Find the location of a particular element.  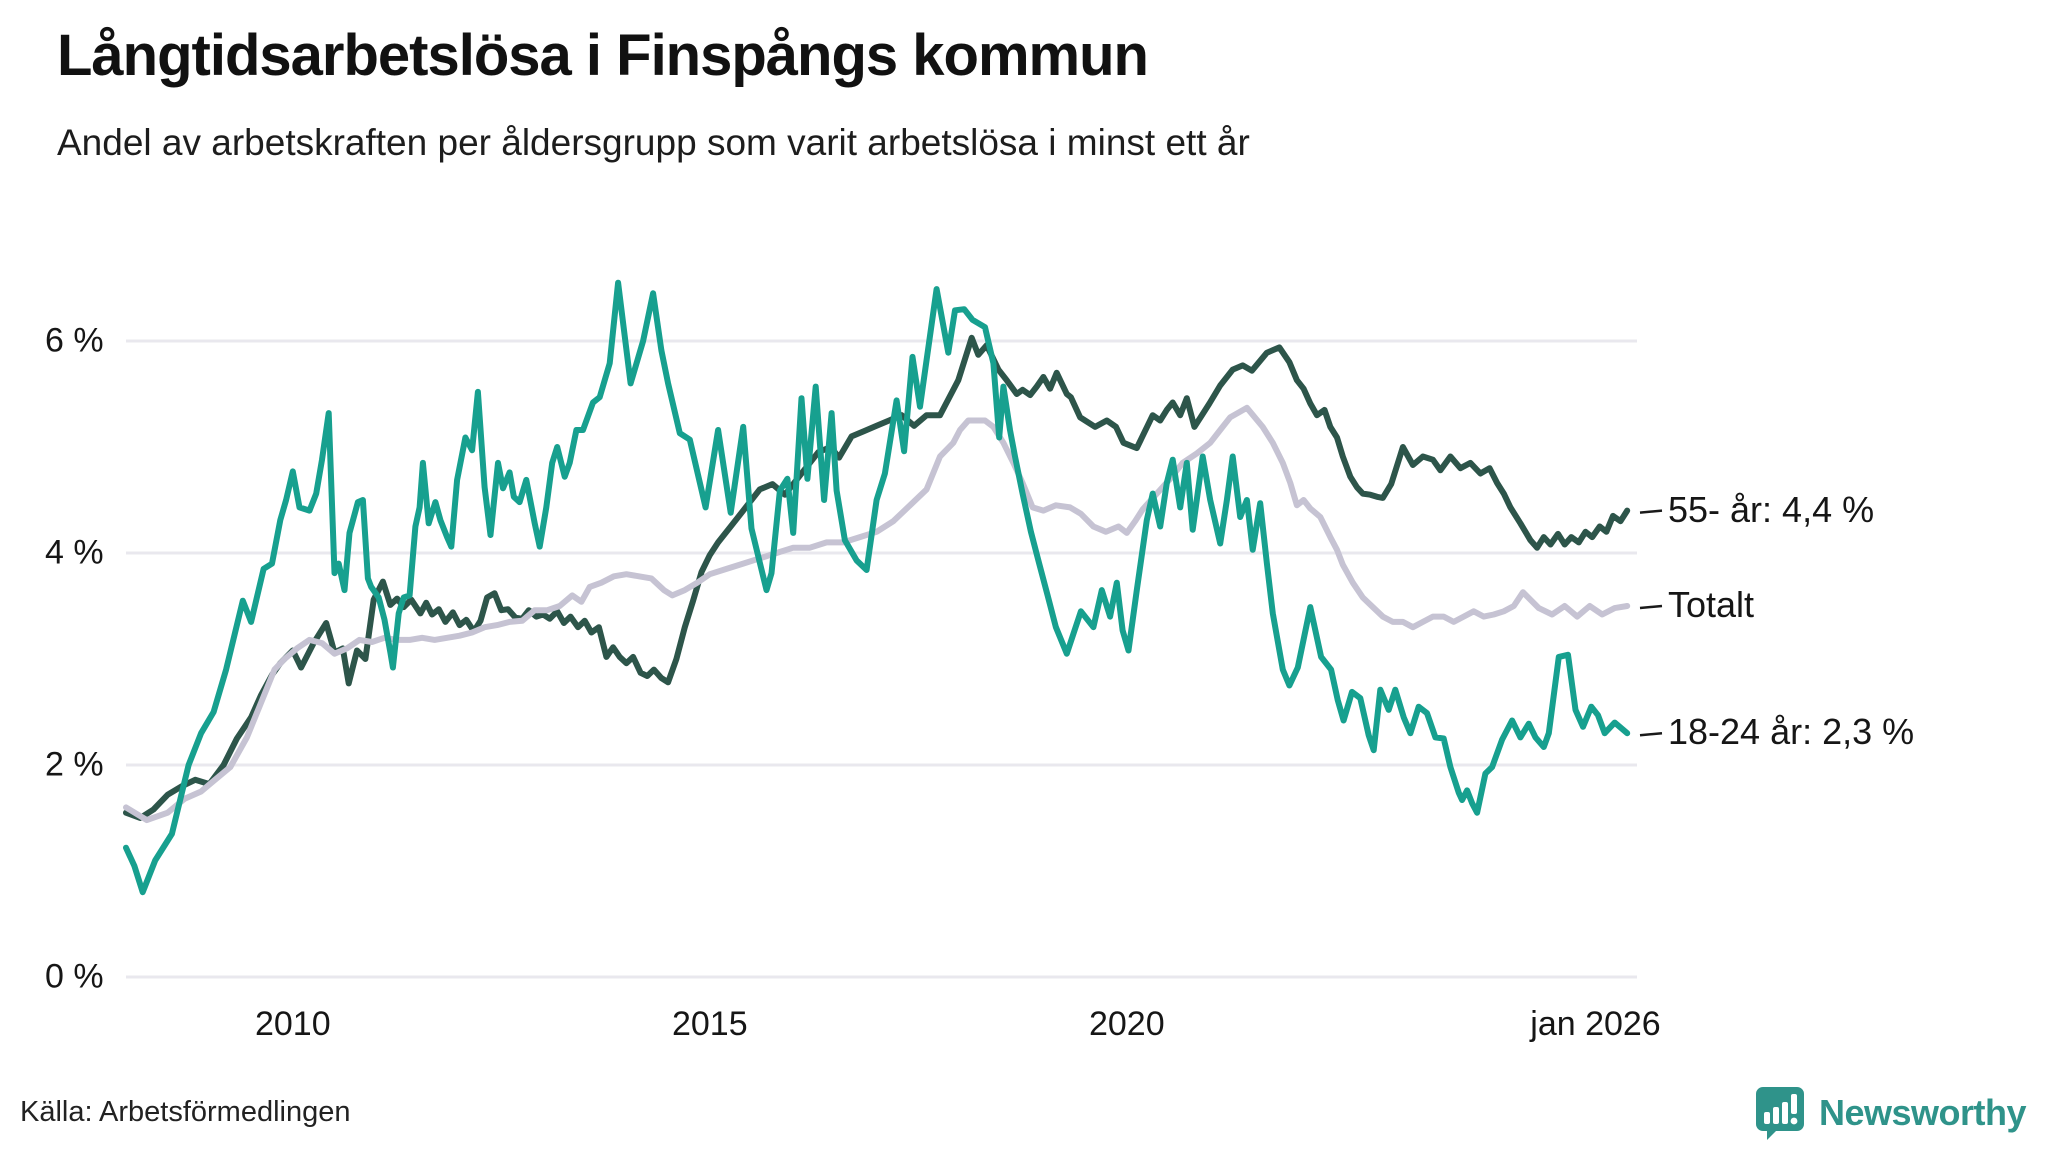

series-label-55-ar: 55- år: 4,4 % is located at coordinates (1771, 509).